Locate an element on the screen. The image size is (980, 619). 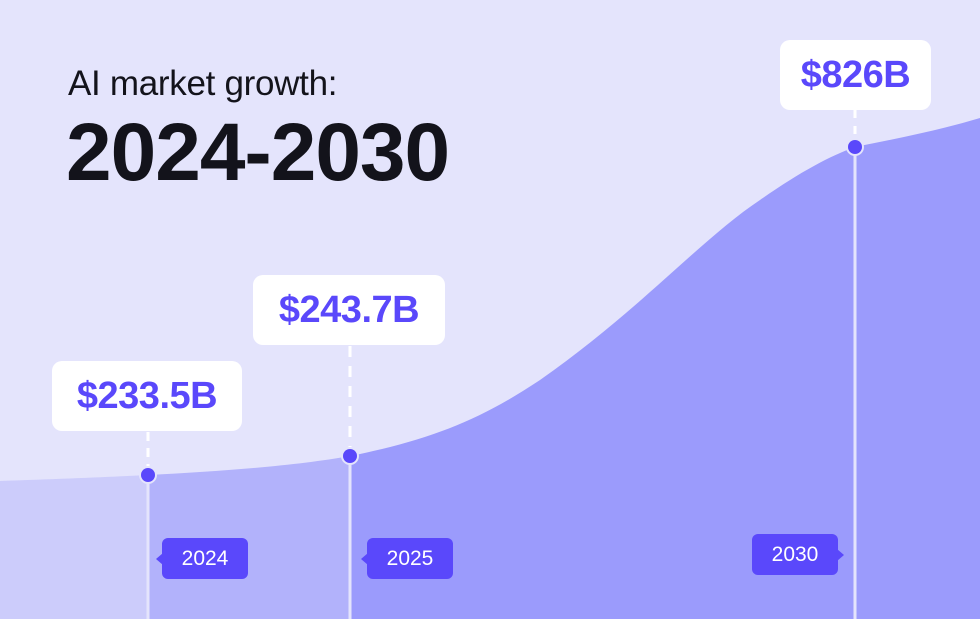
marker-2030 is located at coordinates (855, 364).